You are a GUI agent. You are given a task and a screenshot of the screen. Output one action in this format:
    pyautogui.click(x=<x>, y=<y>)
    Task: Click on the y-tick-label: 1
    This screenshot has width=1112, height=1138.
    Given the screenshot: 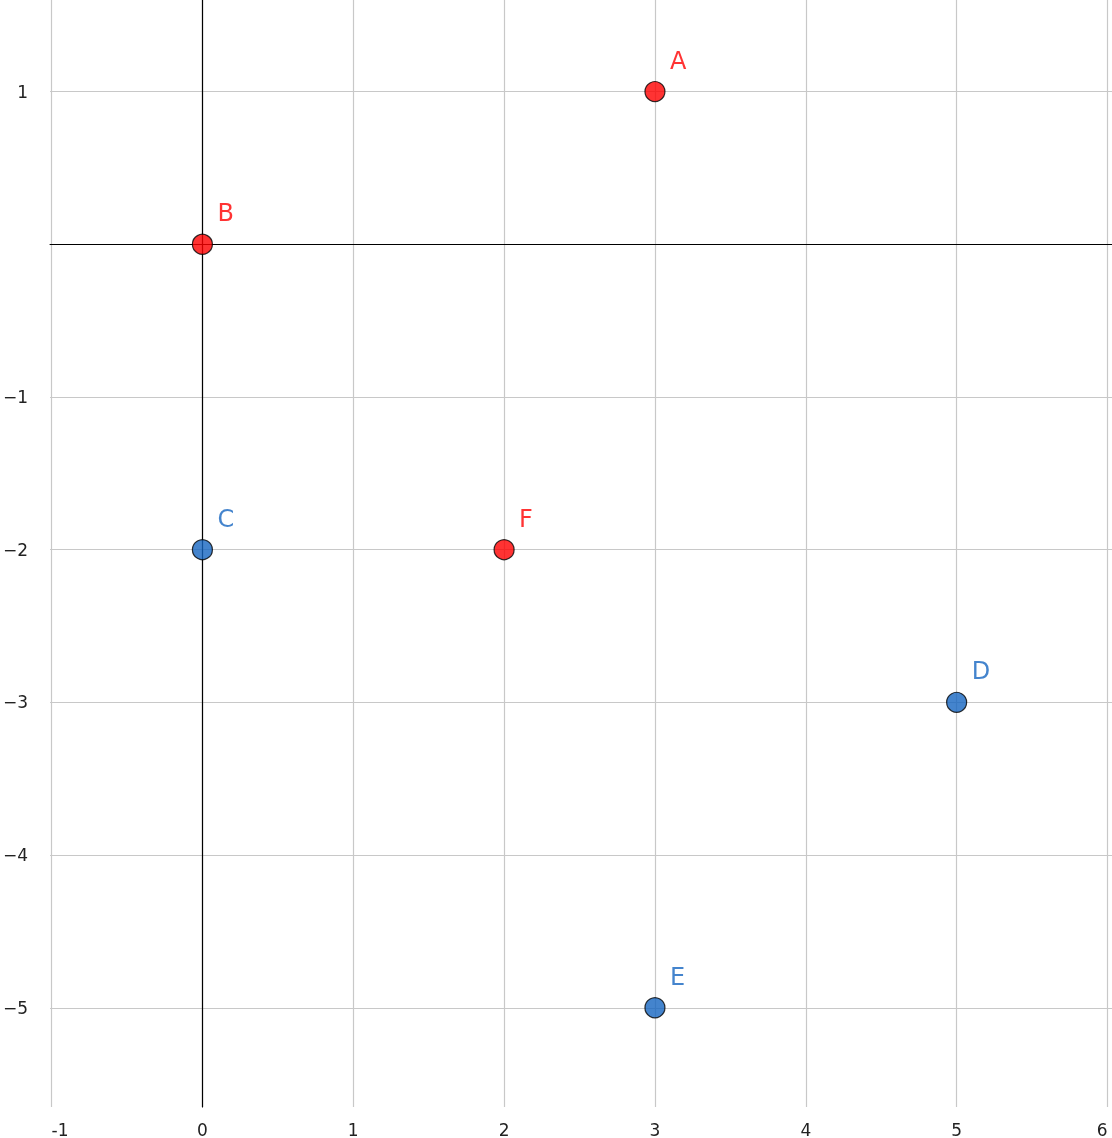 What is the action you would take?
    pyautogui.click(x=23, y=91)
    